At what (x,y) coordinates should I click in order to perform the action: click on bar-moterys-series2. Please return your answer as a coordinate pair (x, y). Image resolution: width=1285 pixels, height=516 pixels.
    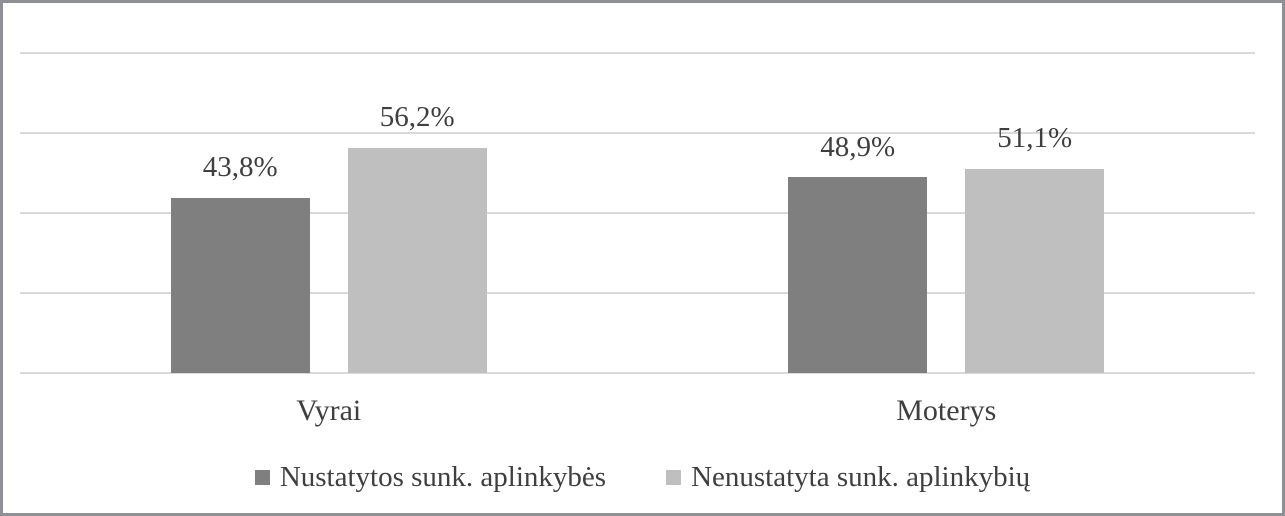
    Looking at the image, I should click on (1035, 270).